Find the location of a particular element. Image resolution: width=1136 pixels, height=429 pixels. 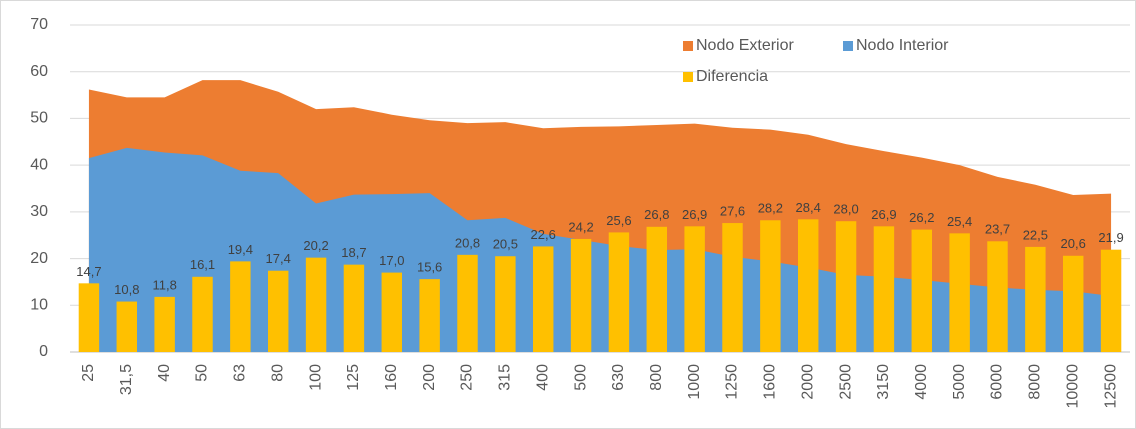

x-tick-label: 31,5 is located at coordinates (126, 379).